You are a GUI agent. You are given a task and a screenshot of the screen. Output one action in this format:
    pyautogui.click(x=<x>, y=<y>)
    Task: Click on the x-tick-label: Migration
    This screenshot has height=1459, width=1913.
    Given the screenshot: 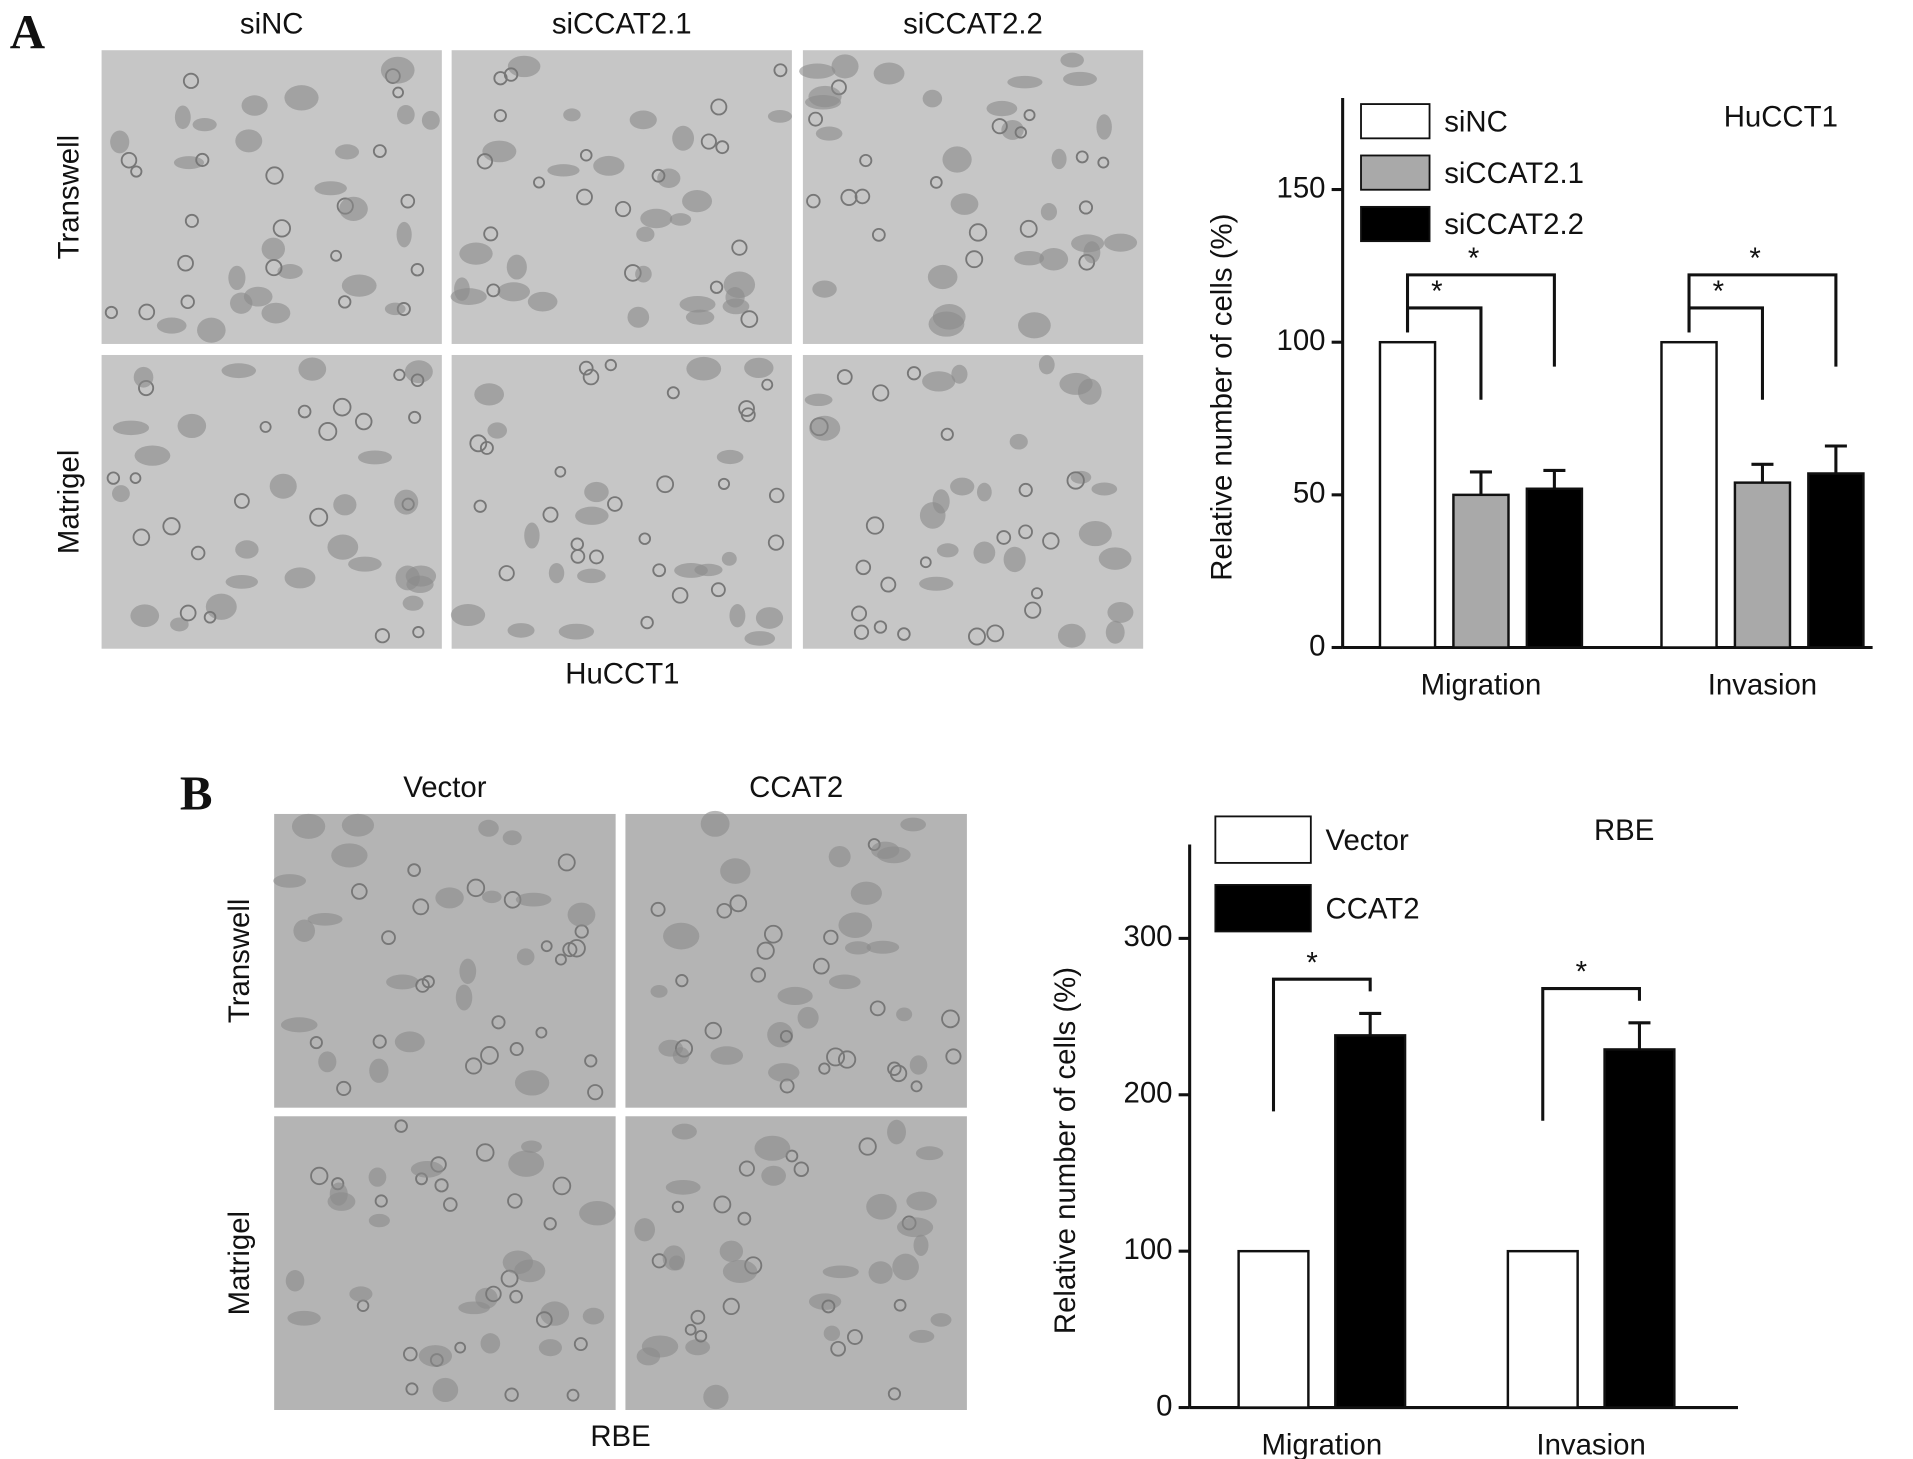 What is the action you would take?
    pyautogui.click(x=1481, y=684)
    